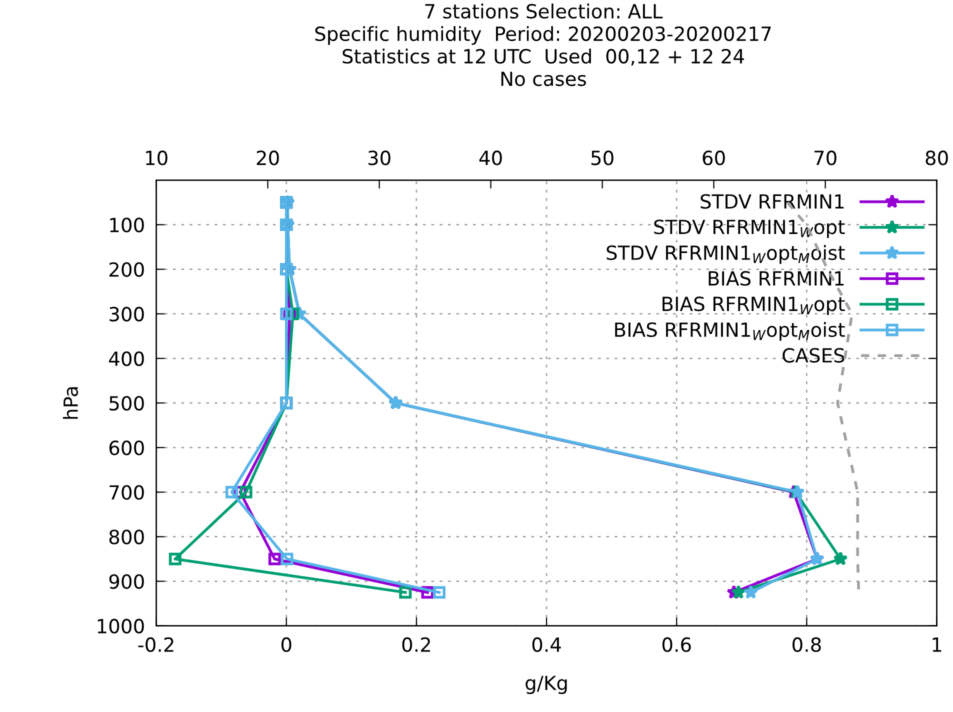 The image size is (953, 712). I want to click on x2-tick-label: 80, so click(937, 158).